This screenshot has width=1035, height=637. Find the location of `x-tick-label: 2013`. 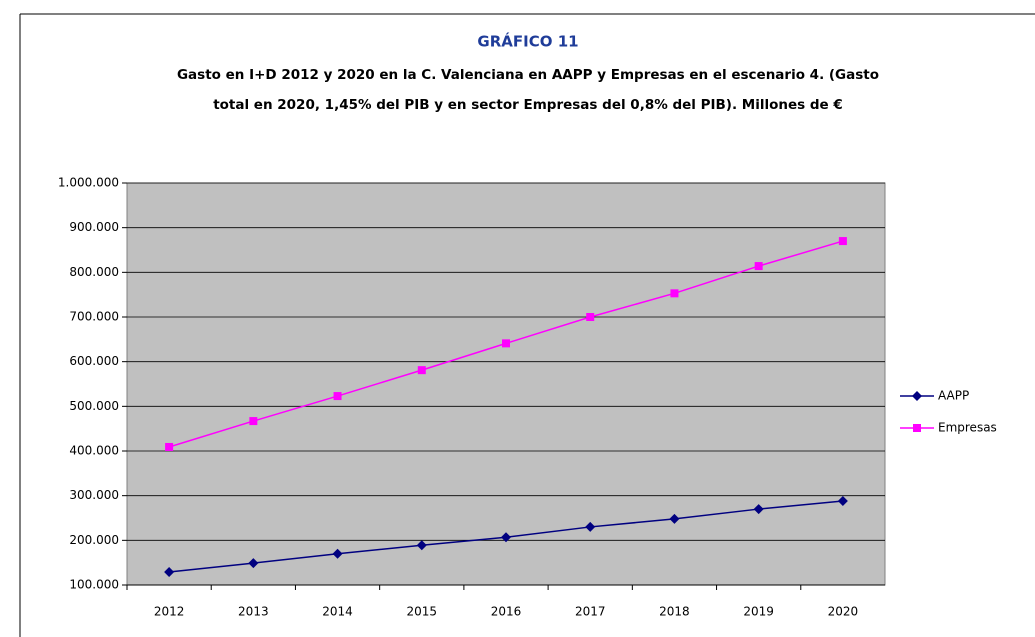

x-tick-label: 2013 is located at coordinates (253, 612).